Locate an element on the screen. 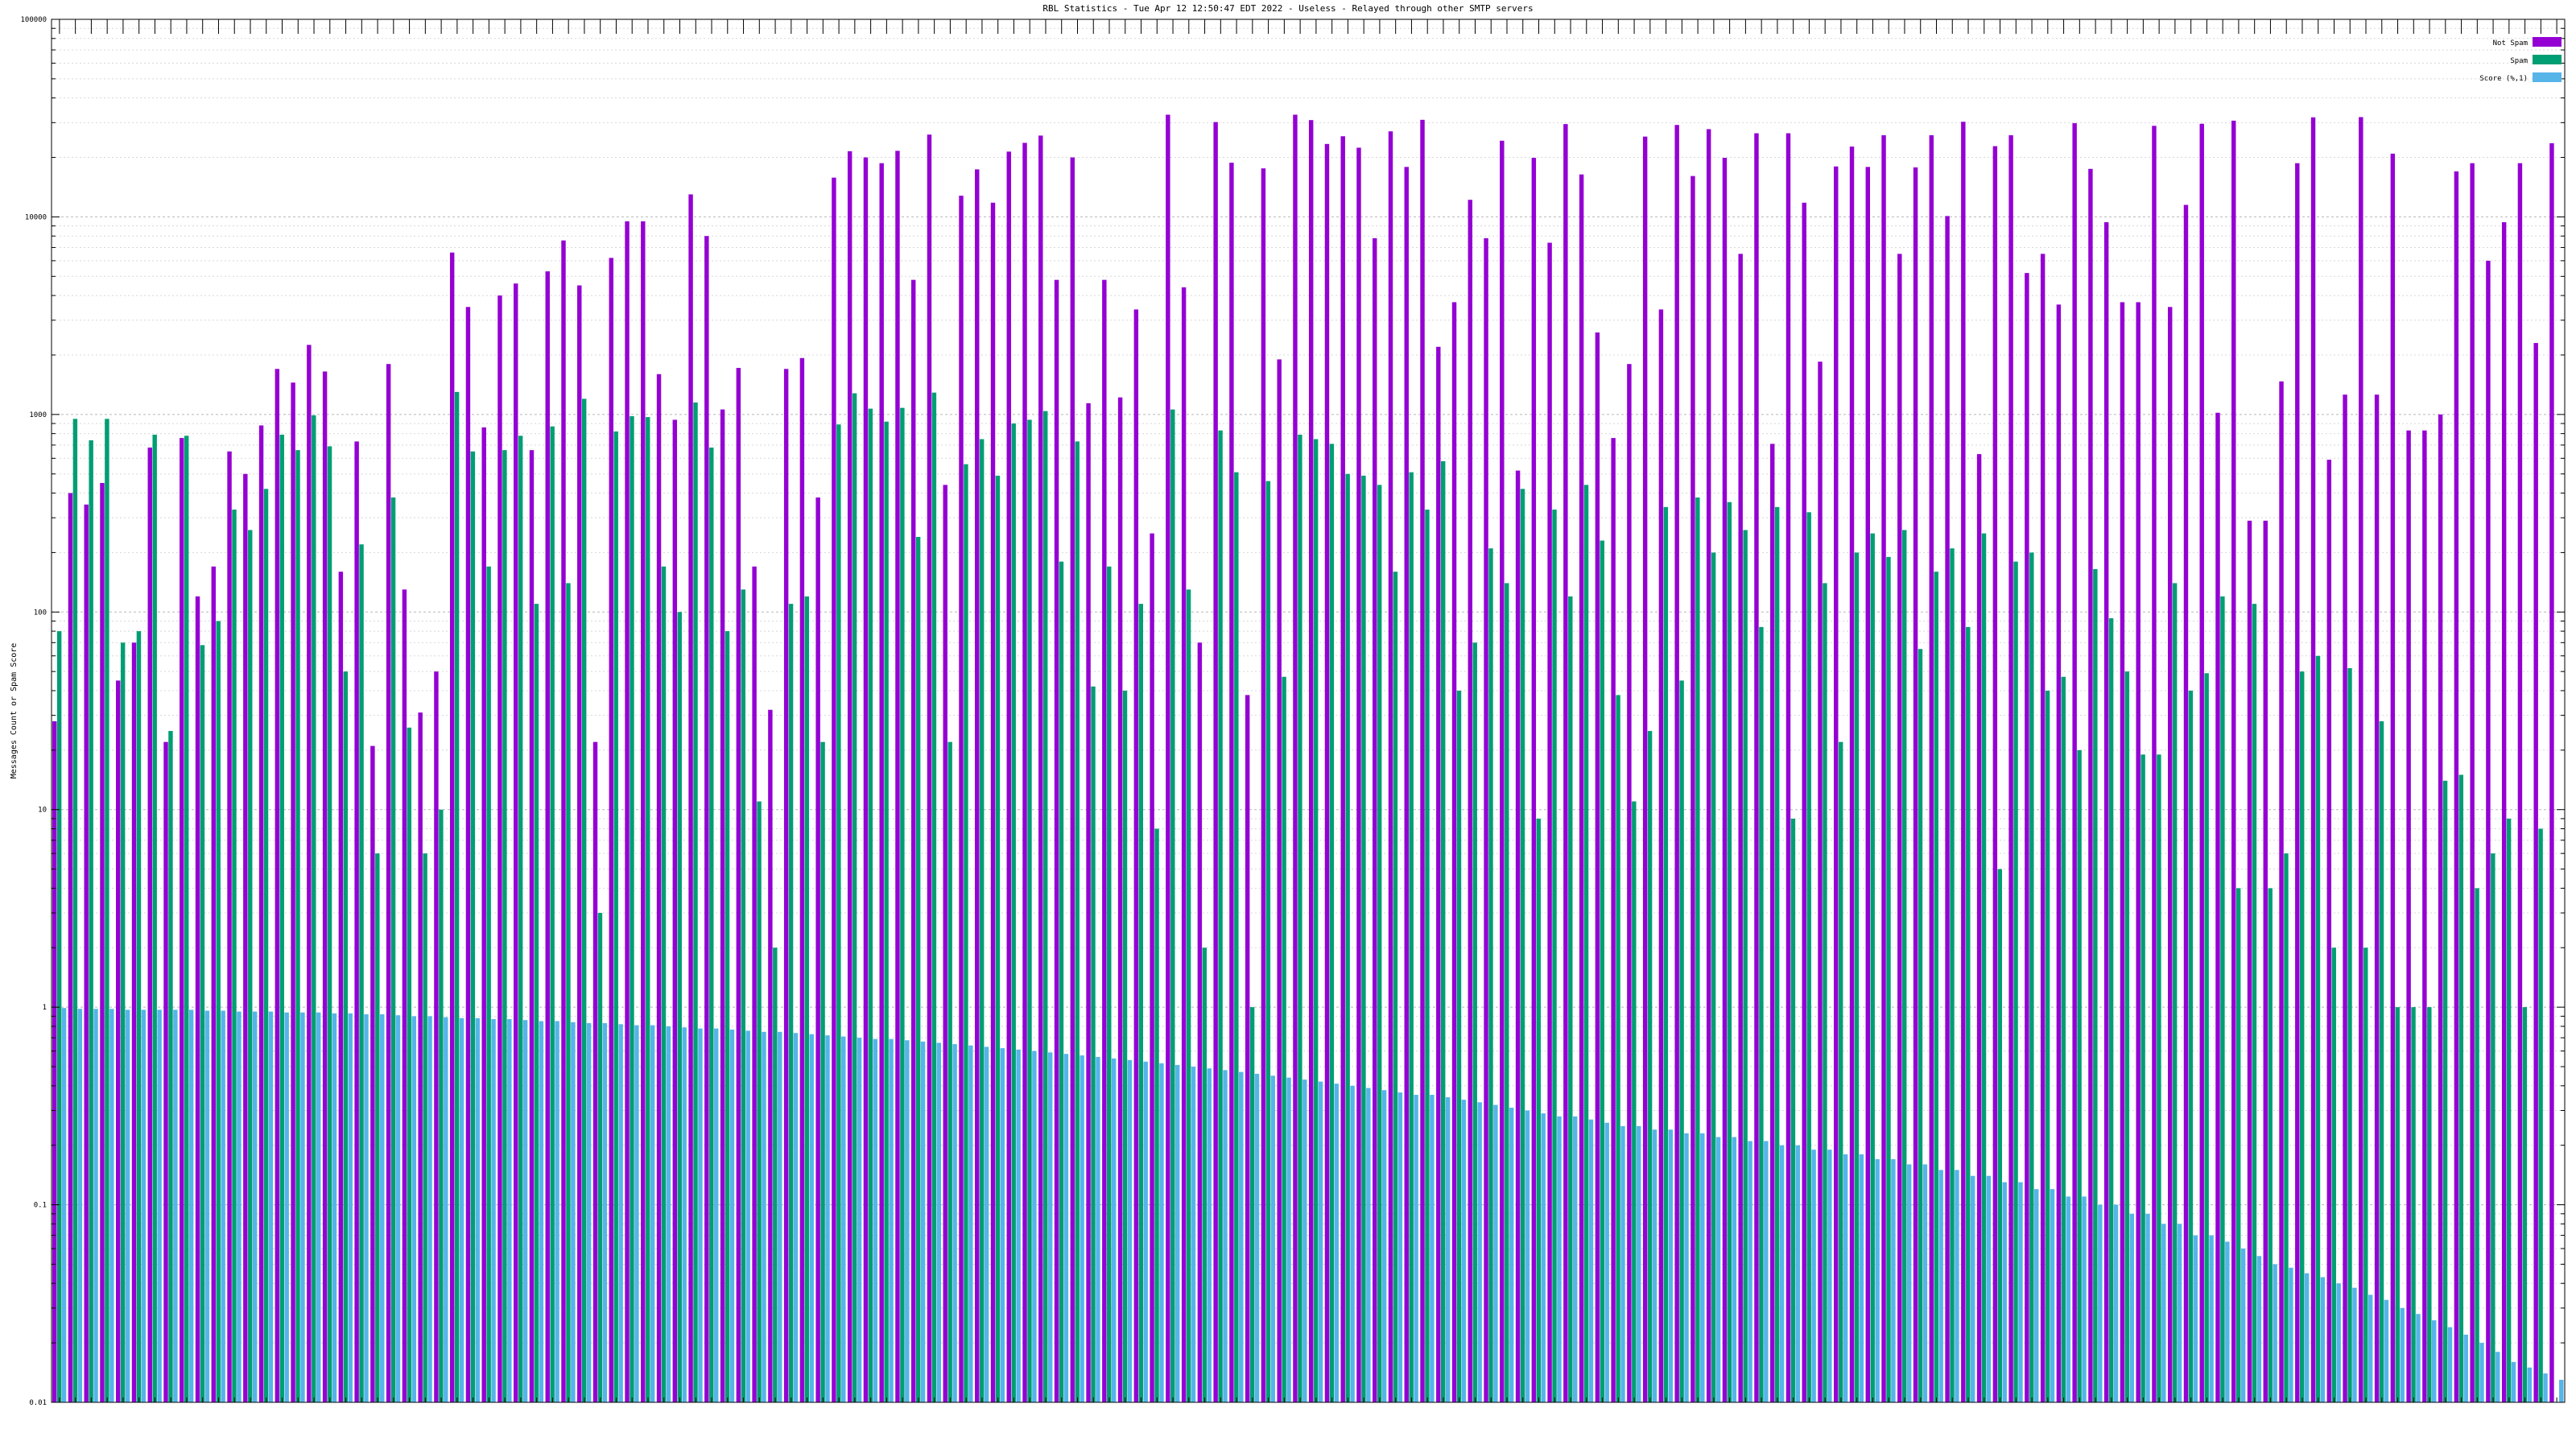 The width and height of the screenshot is (2576, 1449). bar-score-1--3 is located at coordinates (111, 1205).